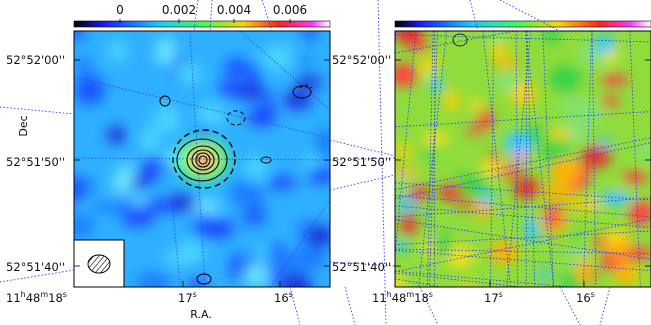 Image resolution: width=651 pixels, height=325 pixels. What do you see at coordinates (202, 24) in the screenshot?
I see `left-colorbar` at bounding box center [202, 24].